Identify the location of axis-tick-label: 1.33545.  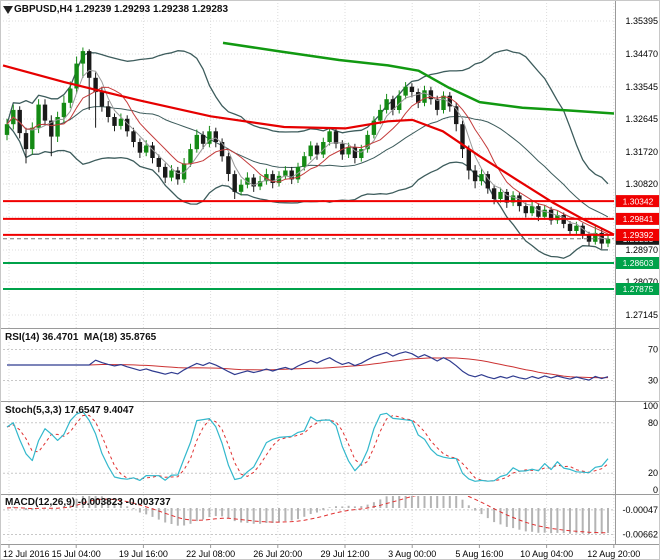
(641, 87).